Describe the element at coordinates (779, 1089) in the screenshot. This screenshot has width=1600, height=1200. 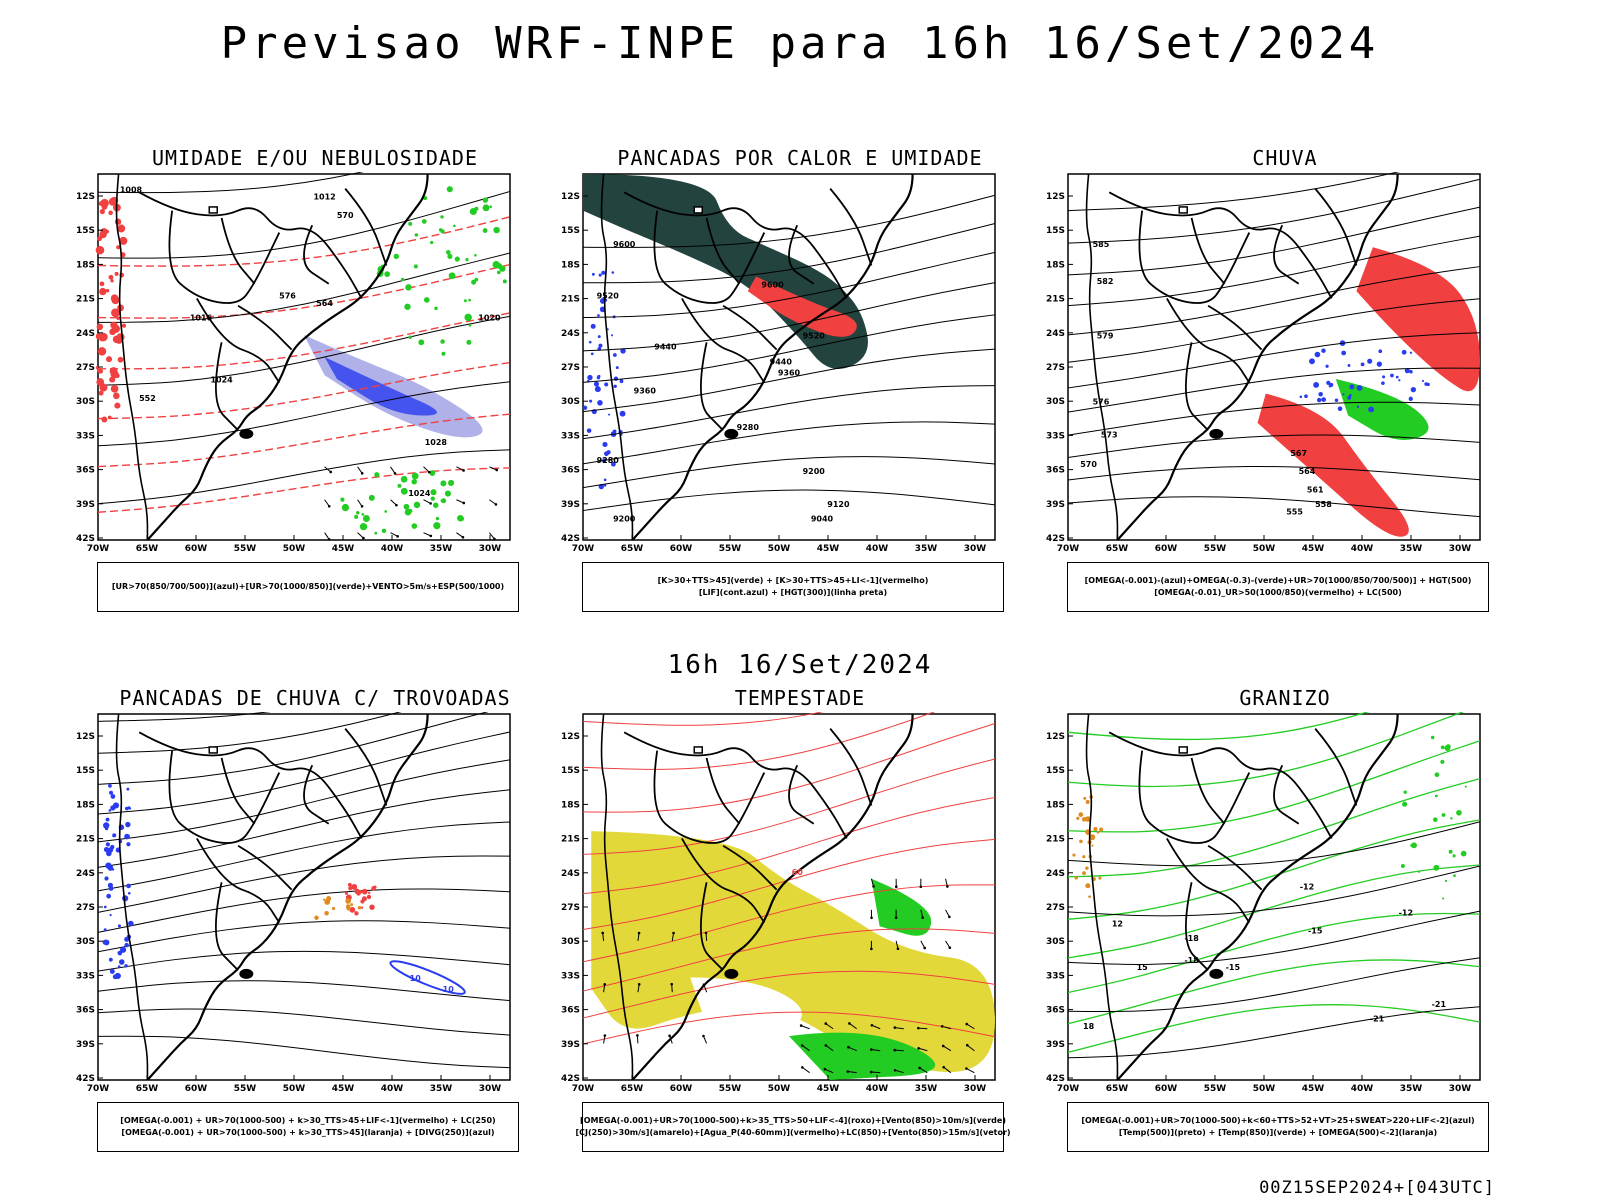
I see `lon-label: 50W` at that location.